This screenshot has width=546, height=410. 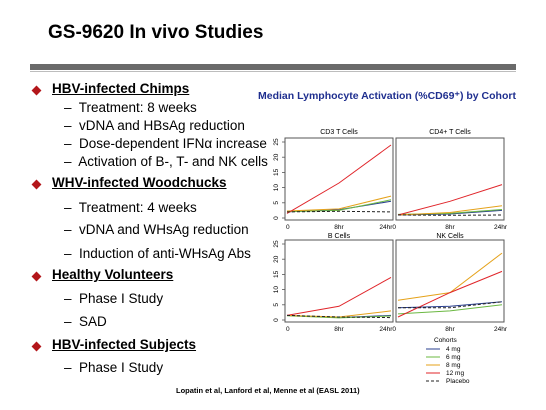 What do you see at coordinates (458, 381) in the screenshot?
I see `legend-label: Placebo` at bounding box center [458, 381].